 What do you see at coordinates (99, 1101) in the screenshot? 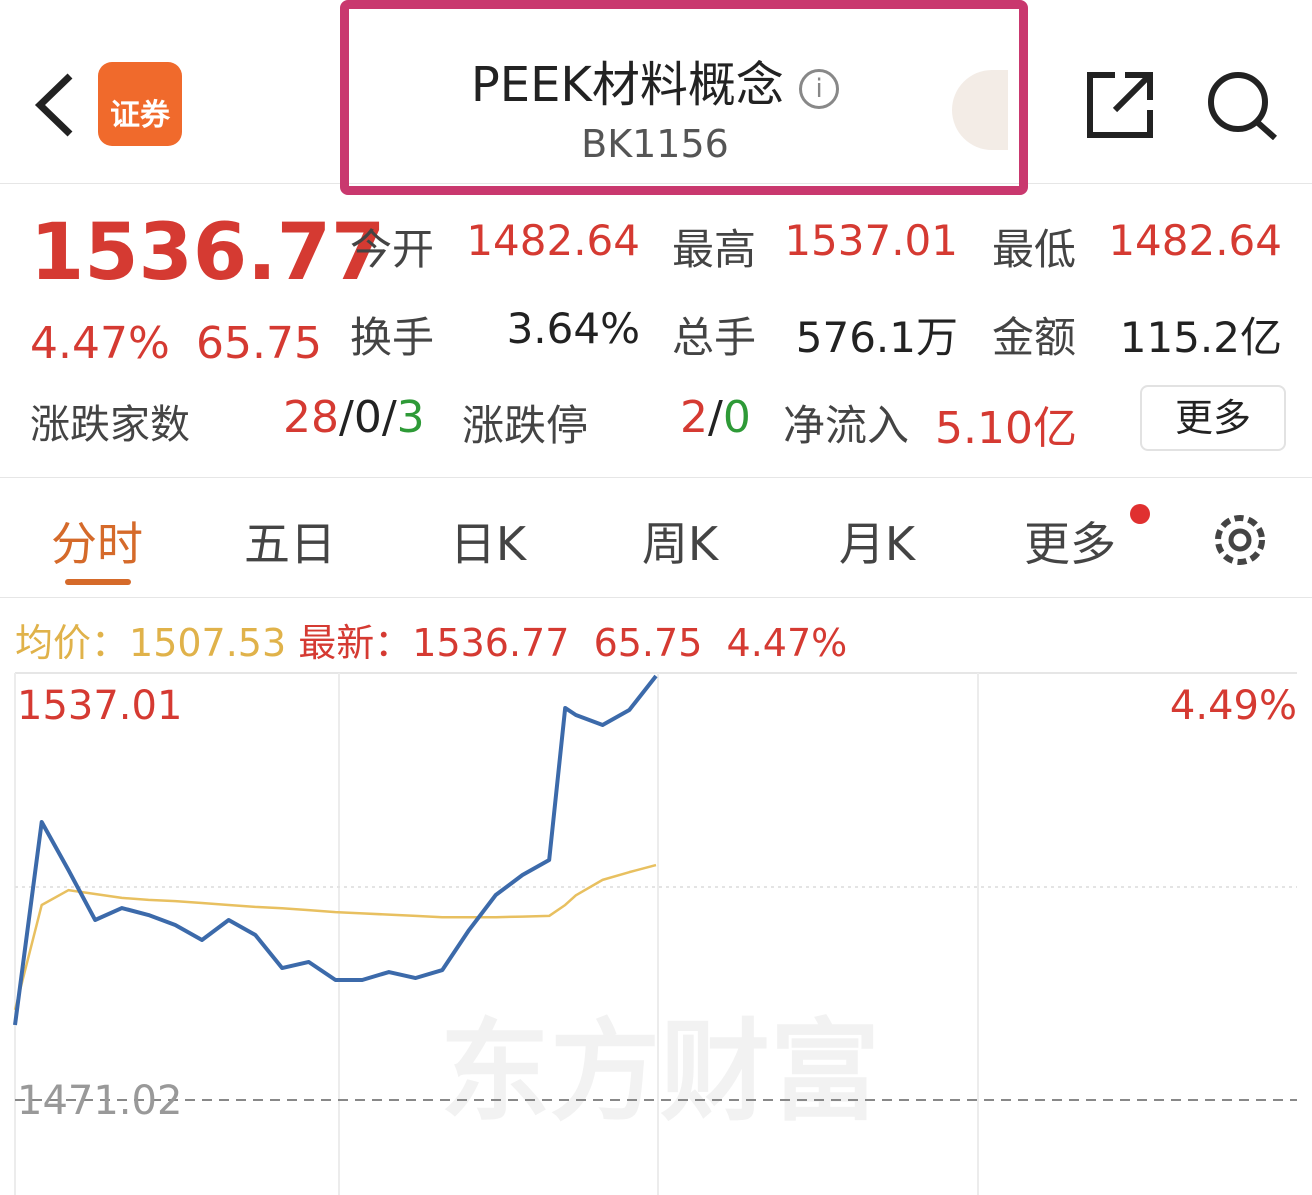
I see `y-min-label: 1471.02` at bounding box center [99, 1101].